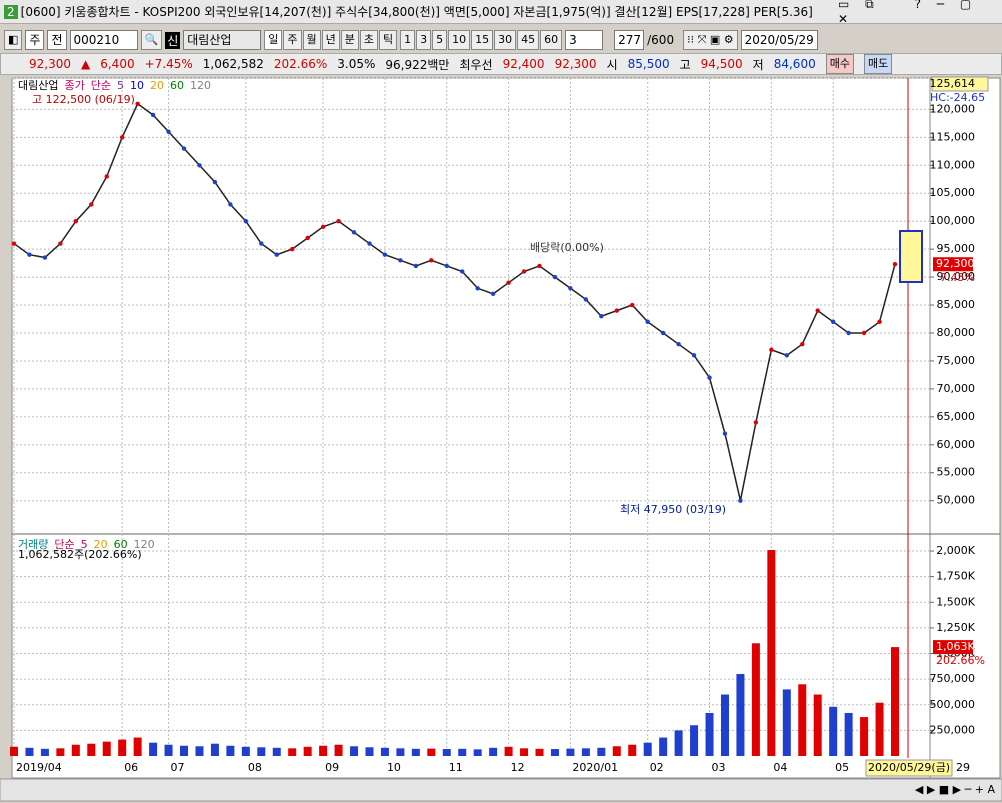 Image resolution: width=1002 pixels, height=803 pixels. Describe the element at coordinates (50, 64) in the screenshot. I see `price: 92,300` at that location.